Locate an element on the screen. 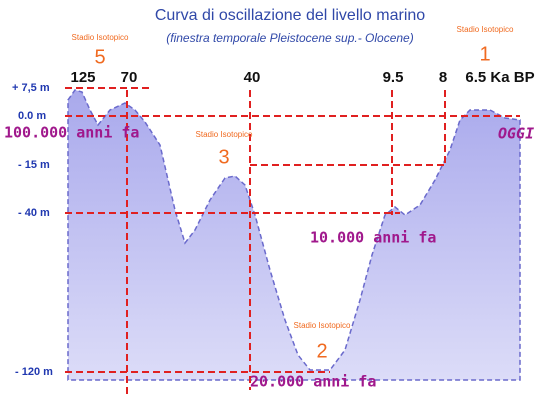 The image size is (552, 402). stage-number: 1 is located at coordinates (484, 54).